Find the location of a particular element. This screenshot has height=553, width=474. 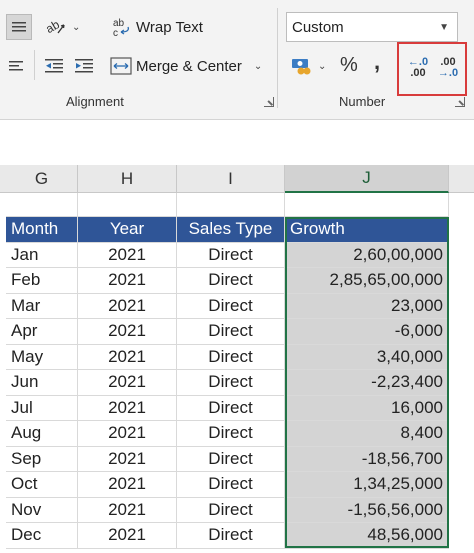

month-cell: Aug is located at coordinates (42, 434).